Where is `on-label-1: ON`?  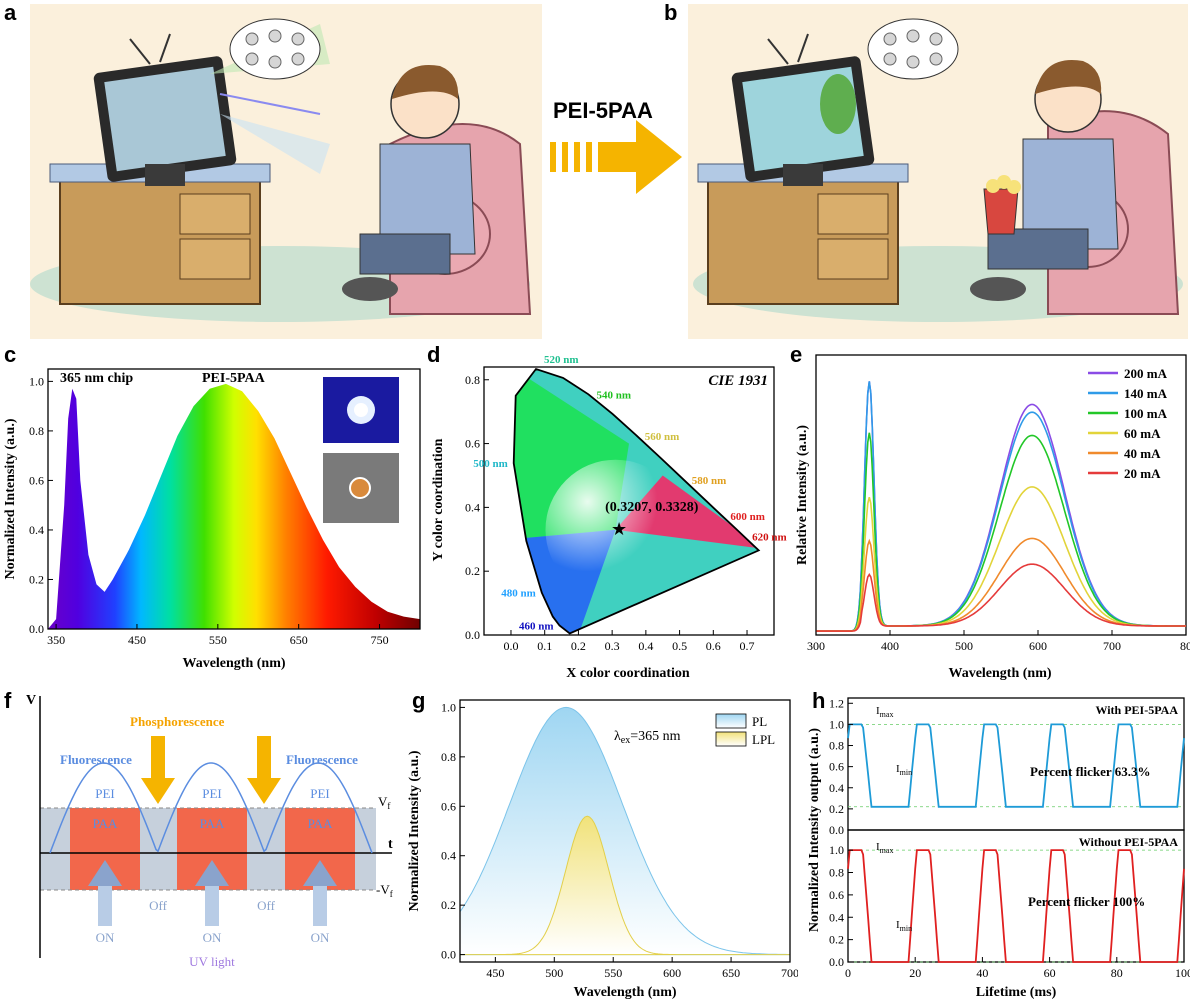 on-label-1: ON is located at coordinates (105, 937).